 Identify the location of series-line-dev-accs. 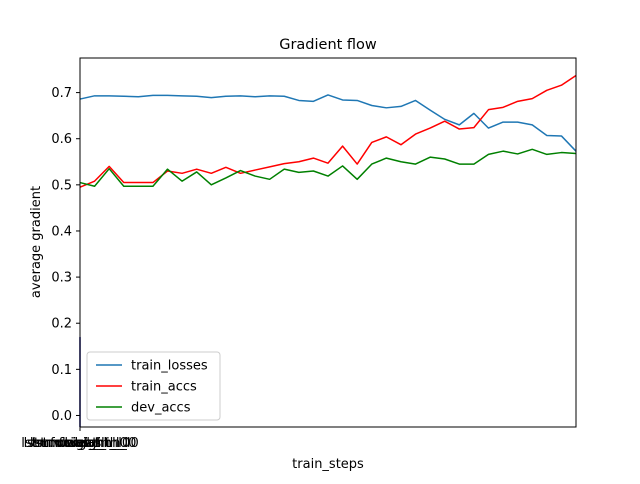
(328, 167).